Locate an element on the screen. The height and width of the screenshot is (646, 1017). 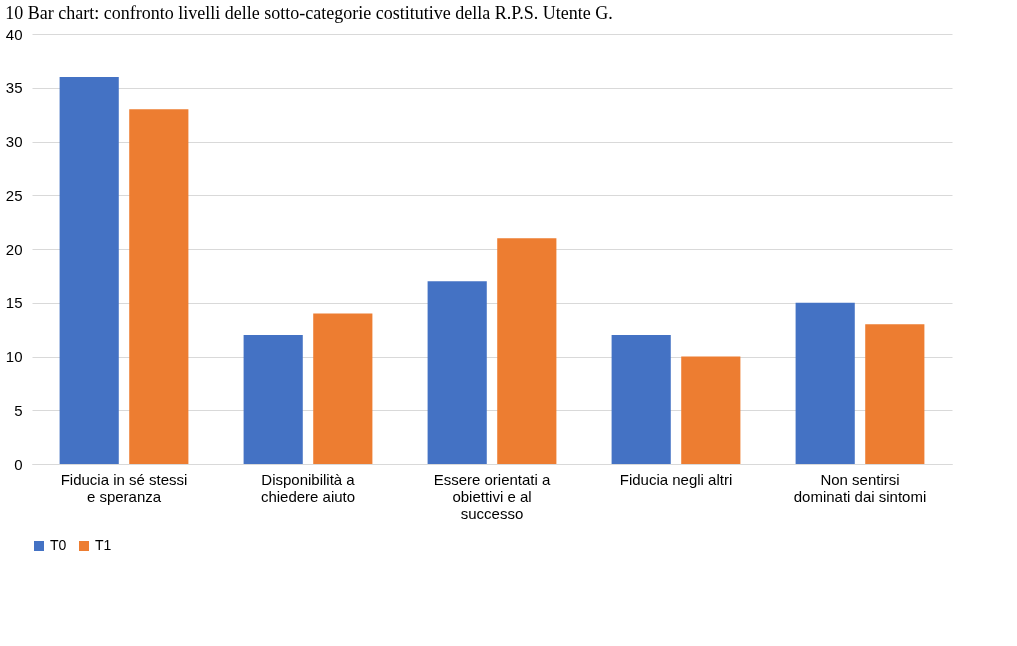
y-tick-label: 25 is located at coordinates (14, 195).